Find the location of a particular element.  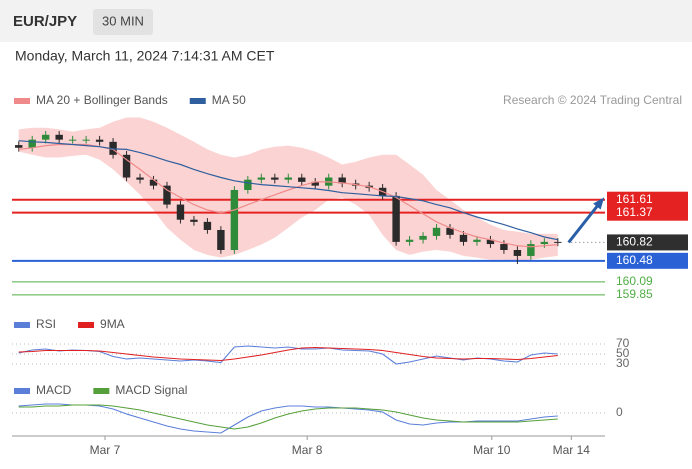

forecast-arrow-head is located at coordinates (599, 203).